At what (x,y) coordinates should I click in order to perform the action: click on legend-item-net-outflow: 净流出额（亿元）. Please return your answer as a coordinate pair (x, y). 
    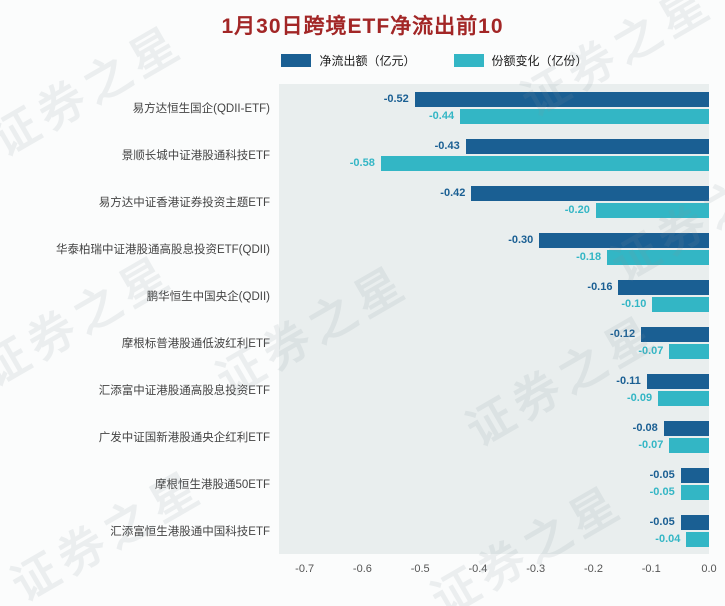
    Looking at the image, I should click on (348, 60).